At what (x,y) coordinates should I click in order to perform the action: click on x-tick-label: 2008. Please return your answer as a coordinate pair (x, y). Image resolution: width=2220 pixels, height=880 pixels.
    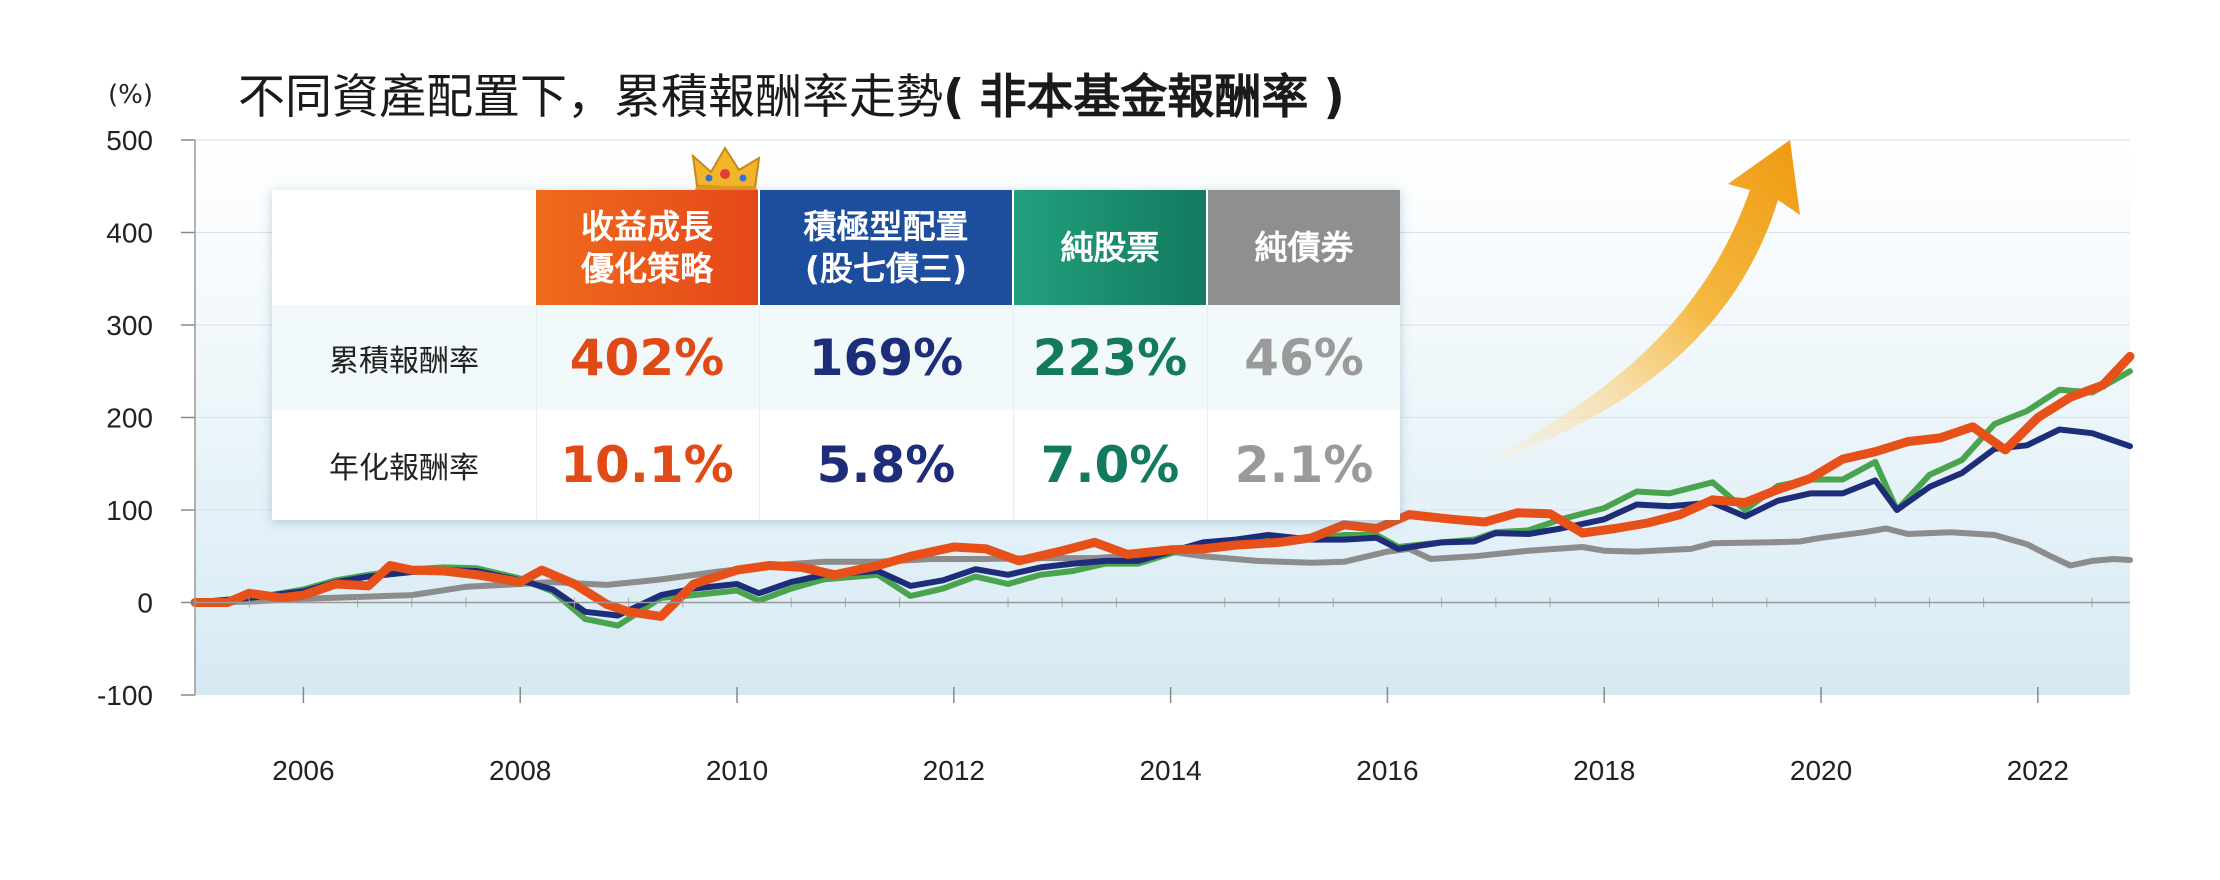
    Looking at the image, I should click on (520, 770).